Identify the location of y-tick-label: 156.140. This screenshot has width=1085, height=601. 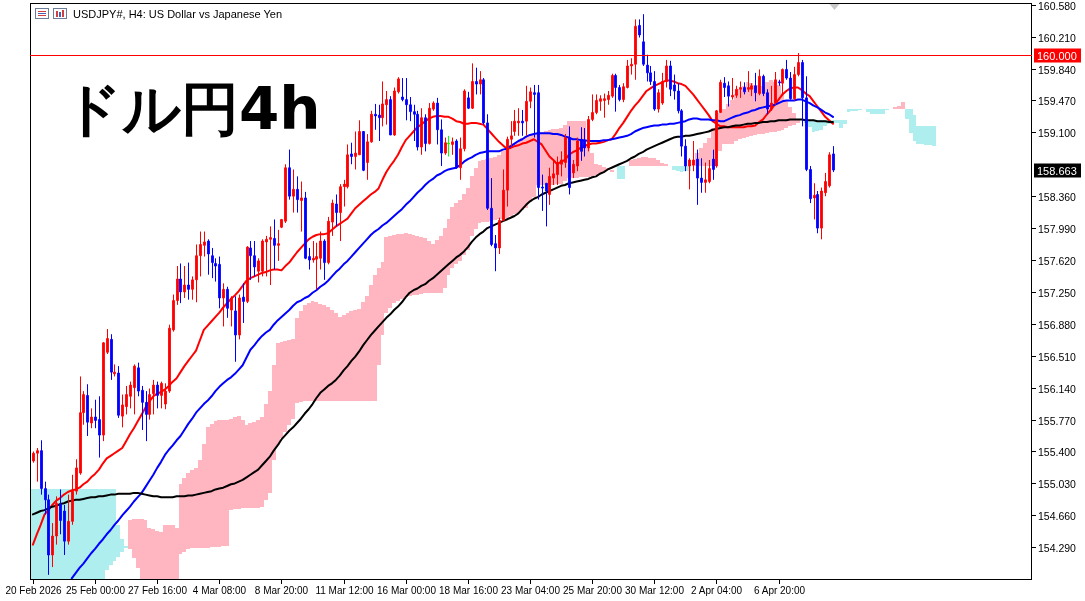
(1057, 389).